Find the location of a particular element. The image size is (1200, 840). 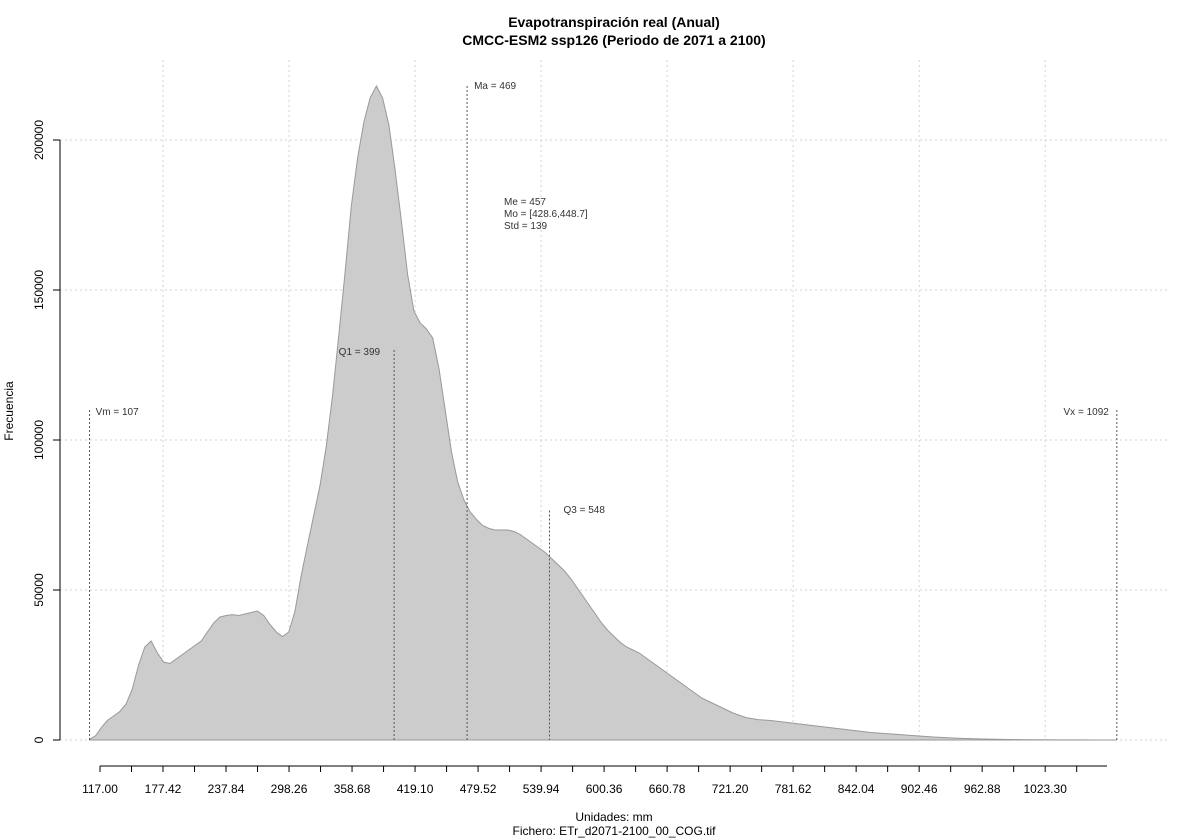

y-tick-label: 50000 is located at coordinates (39, 590).